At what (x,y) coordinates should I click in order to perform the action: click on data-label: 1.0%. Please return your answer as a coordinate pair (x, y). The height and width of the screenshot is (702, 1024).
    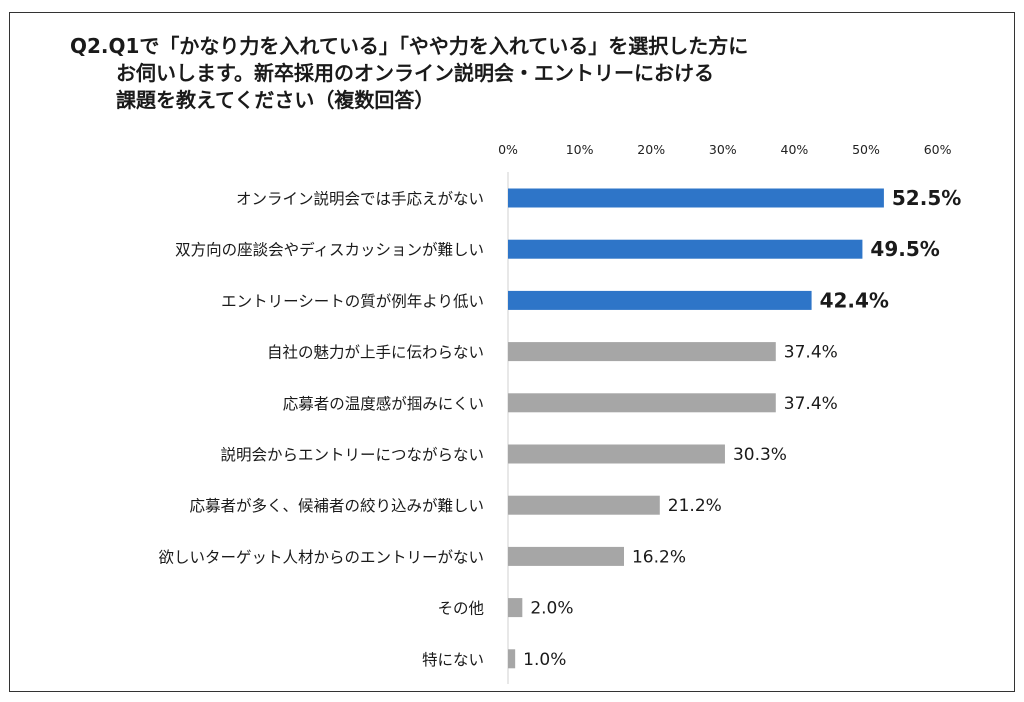
    Looking at the image, I should click on (544, 660).